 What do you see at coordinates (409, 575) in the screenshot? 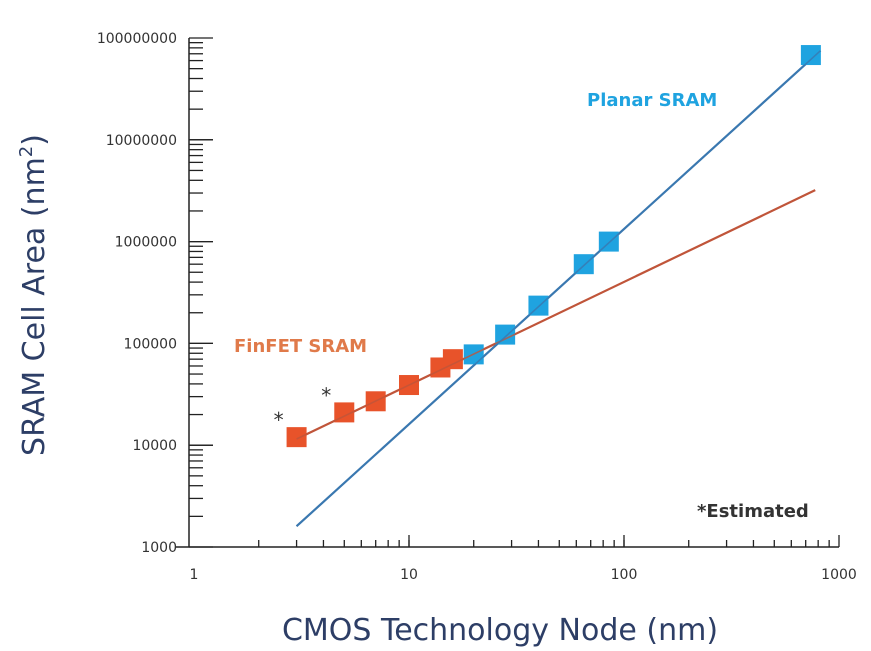
I see `x-tick-label: 10` at bounding box center [409, 575].